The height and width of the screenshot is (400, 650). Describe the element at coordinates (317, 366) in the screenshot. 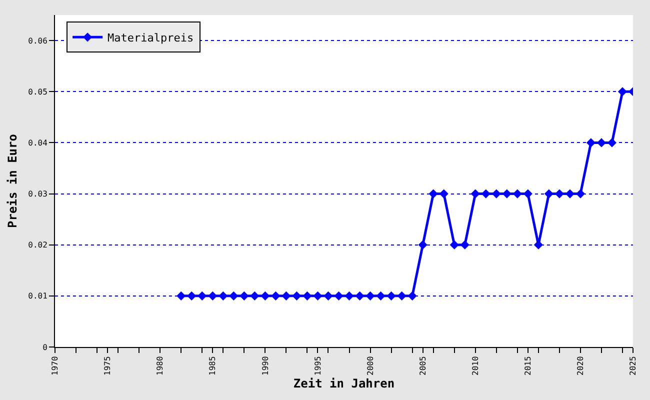

I see `x-tick-label: 1995` at that location.